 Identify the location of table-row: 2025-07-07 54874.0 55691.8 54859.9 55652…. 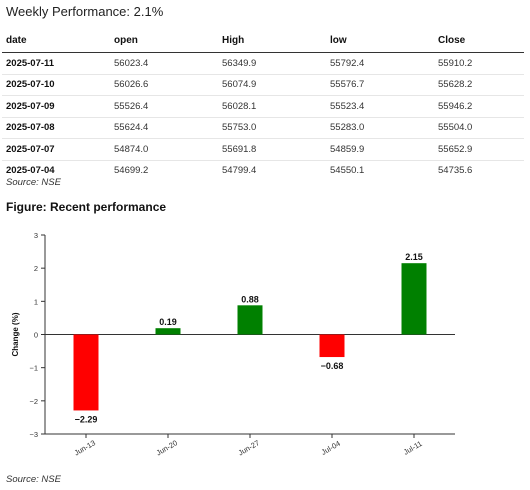
(263, 149).